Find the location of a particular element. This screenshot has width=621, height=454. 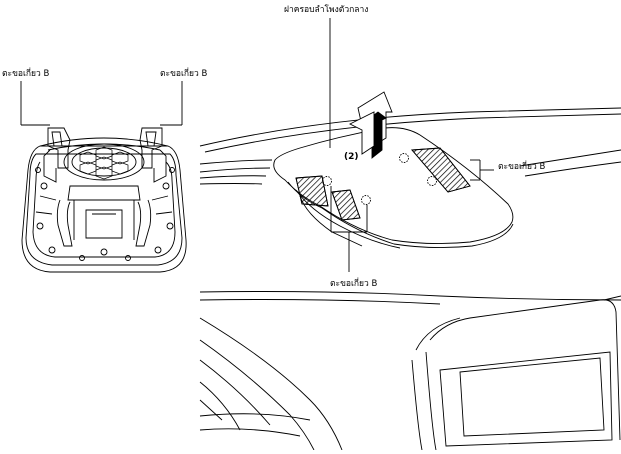

label-hook-b-top-middle: ตะขอเกี่ยว B is located at coordinates (184, 74).